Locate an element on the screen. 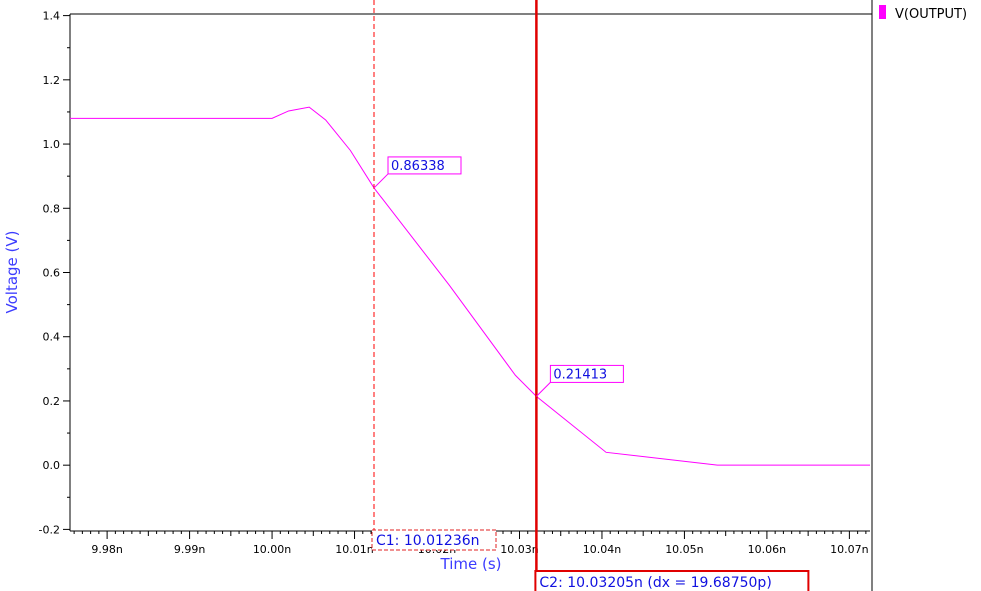 The height and width of the screenshot is (591, 981). x-tick-label: 10.00n is located at coordinates (272, 549).